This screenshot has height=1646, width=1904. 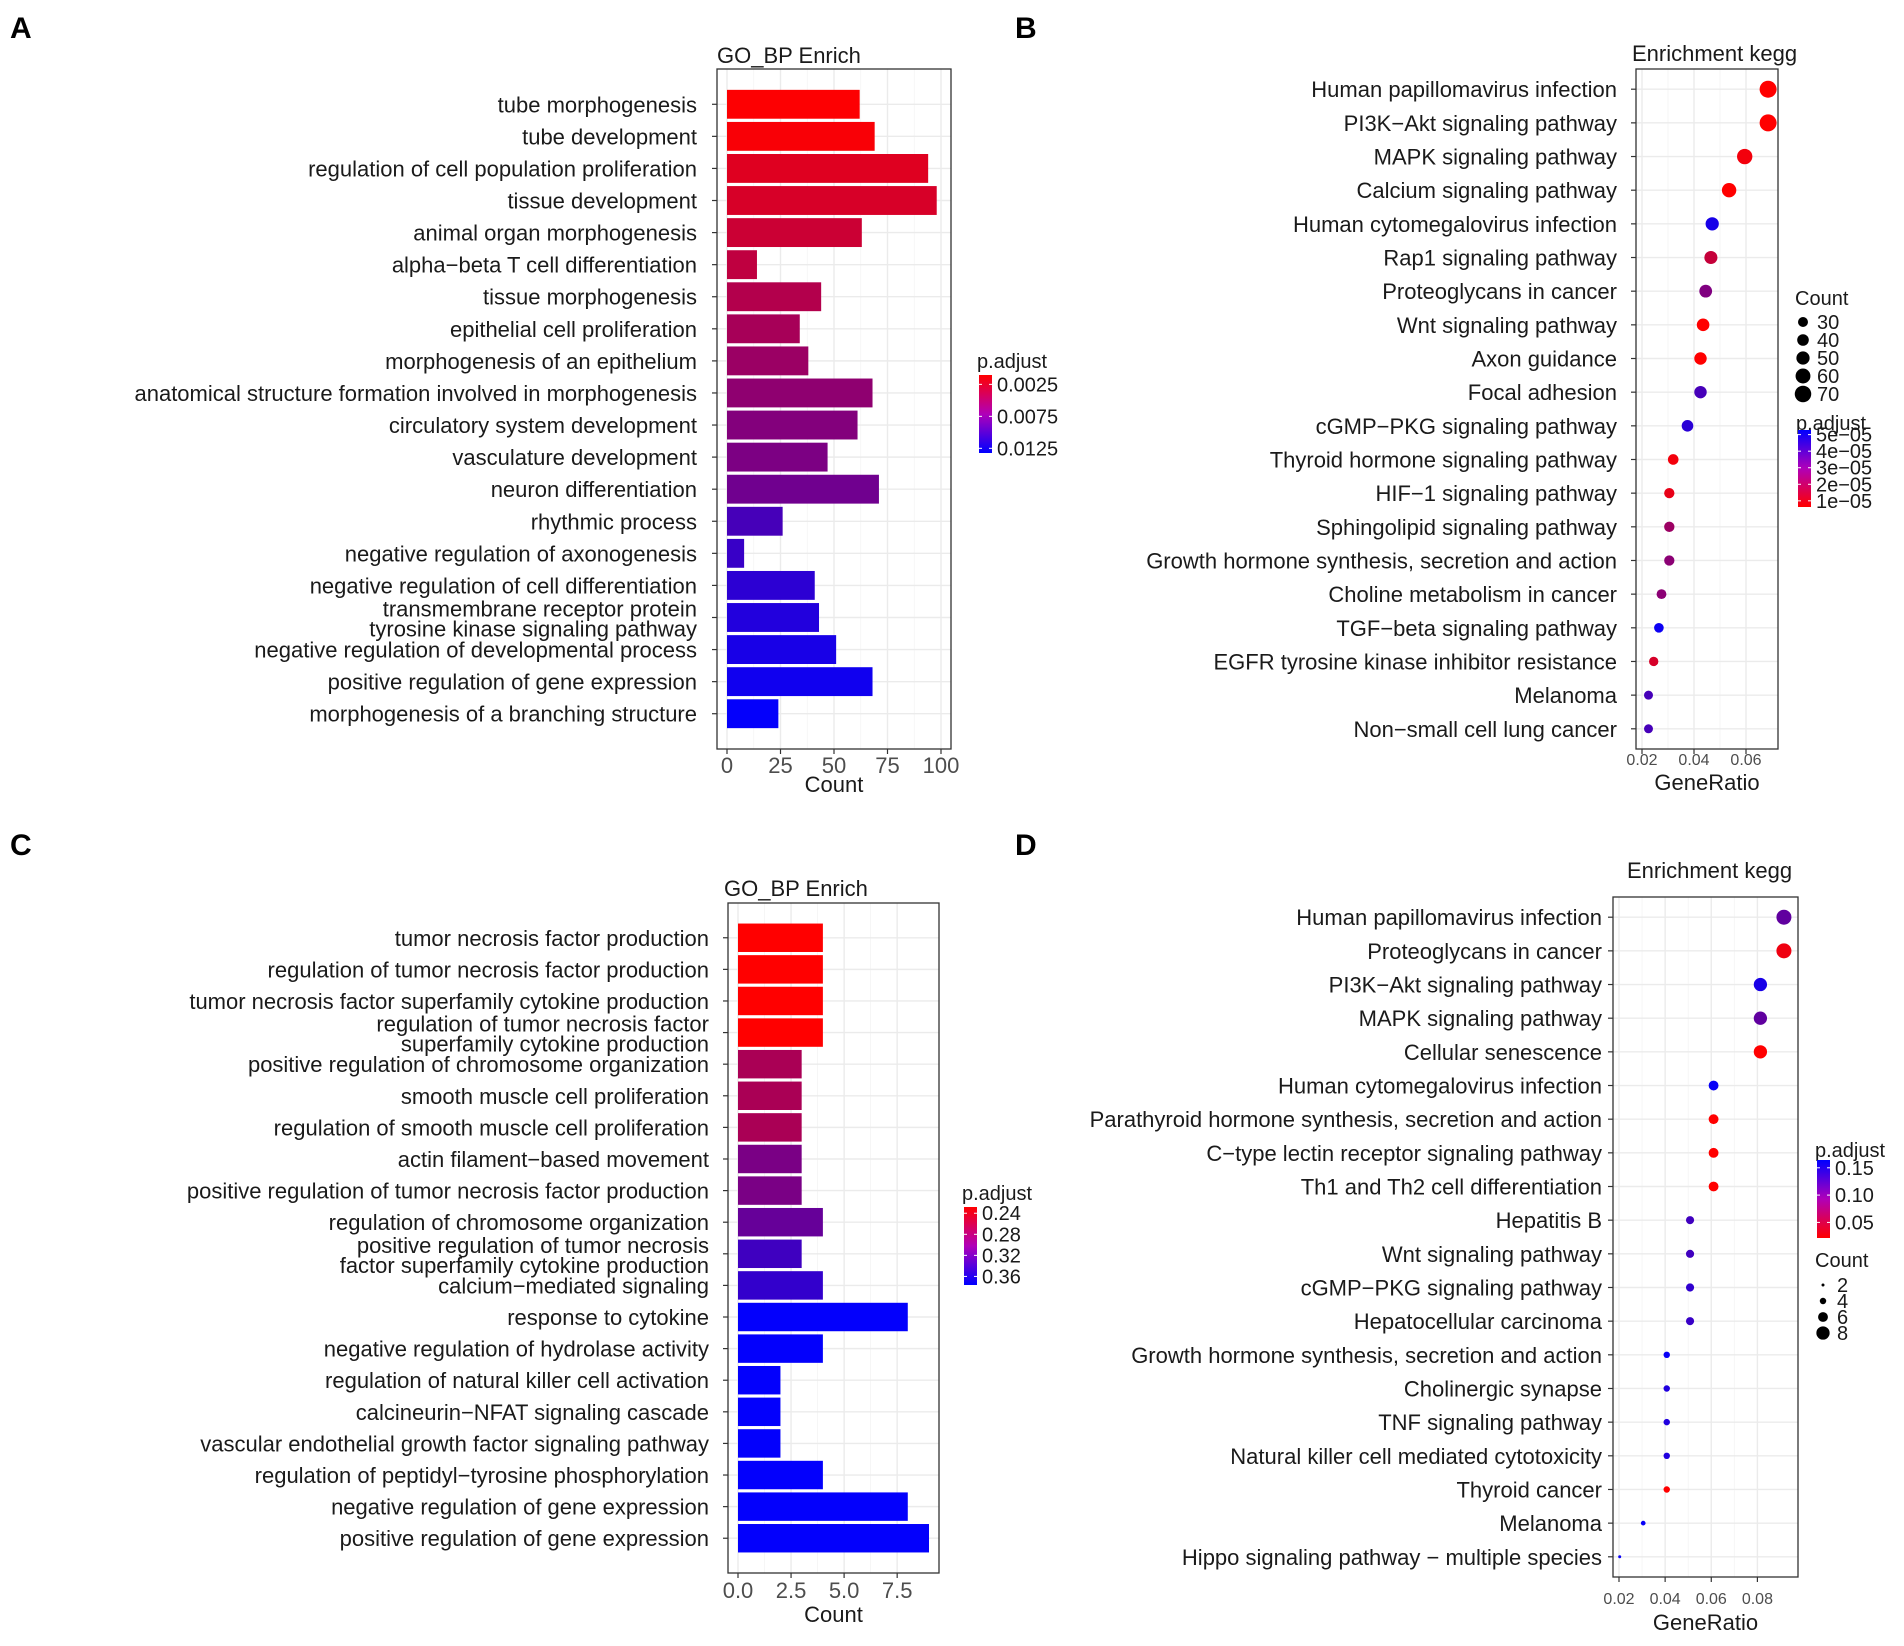 I want to click on category-label: Proteoglycans in cancer, so click(x=1484, y=951).